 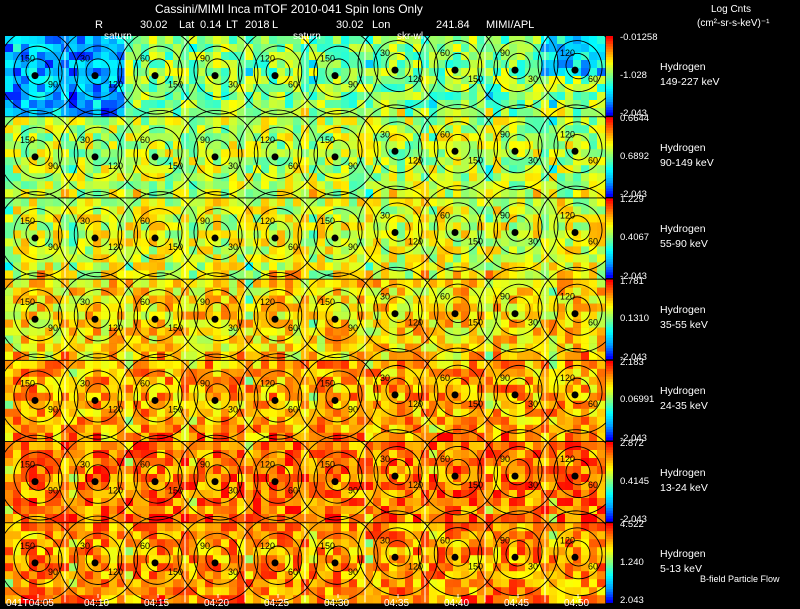 What do you see at coordinates (632, 443) in the screenshot?
I see `colorbar-max: 2.872` at bounding box center [632, 443].